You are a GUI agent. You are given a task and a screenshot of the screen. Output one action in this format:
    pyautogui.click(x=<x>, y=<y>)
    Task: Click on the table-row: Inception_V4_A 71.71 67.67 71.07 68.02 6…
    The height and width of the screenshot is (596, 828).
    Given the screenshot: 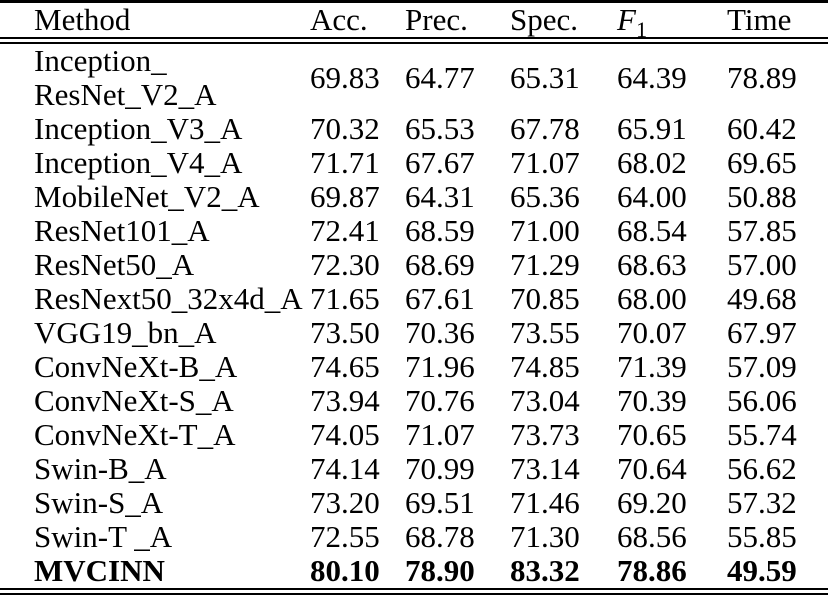 What is the action you would take?
    pyautogui.click(x=414, y=163)
    